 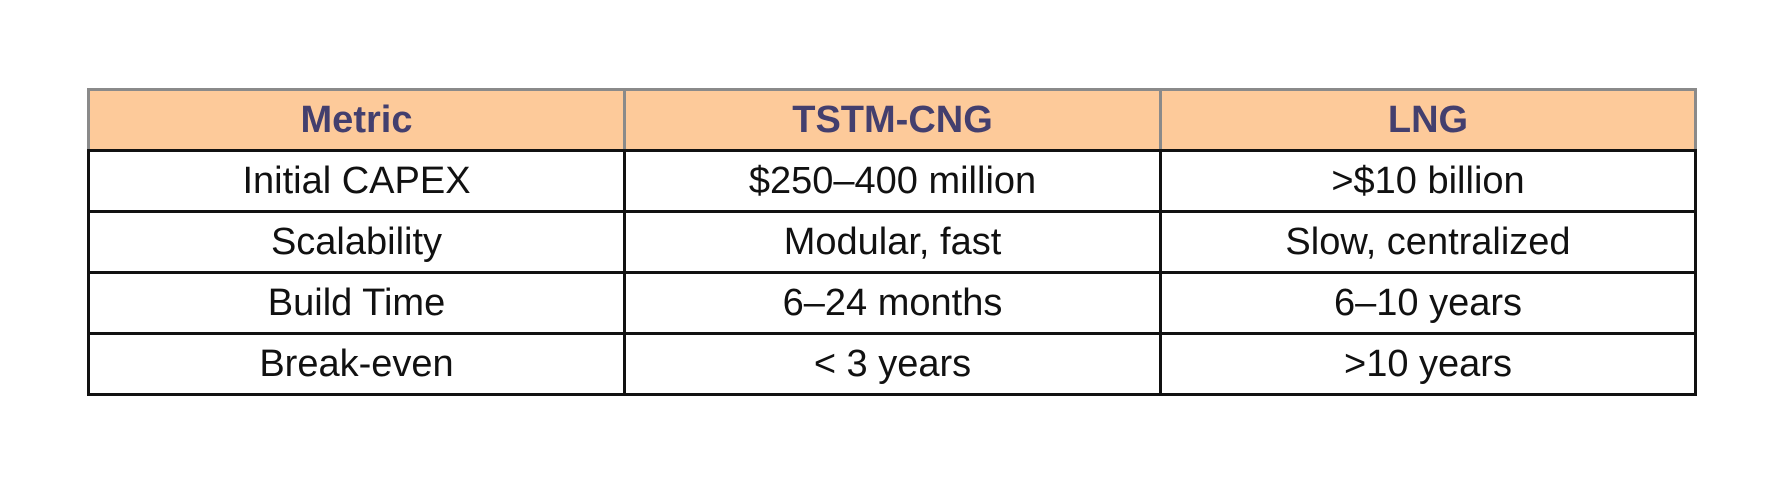 I want to click on row-label-cell: Initial CAPEX, so click(x=356, y=181).